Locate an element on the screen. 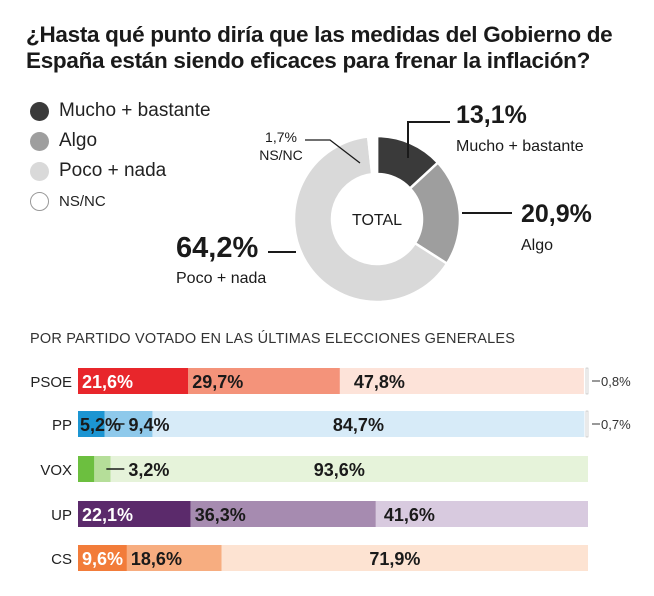 The image size is (654, 596). bar-pp-nsnc-label: 0,7% is located at coordinates (616, 424).